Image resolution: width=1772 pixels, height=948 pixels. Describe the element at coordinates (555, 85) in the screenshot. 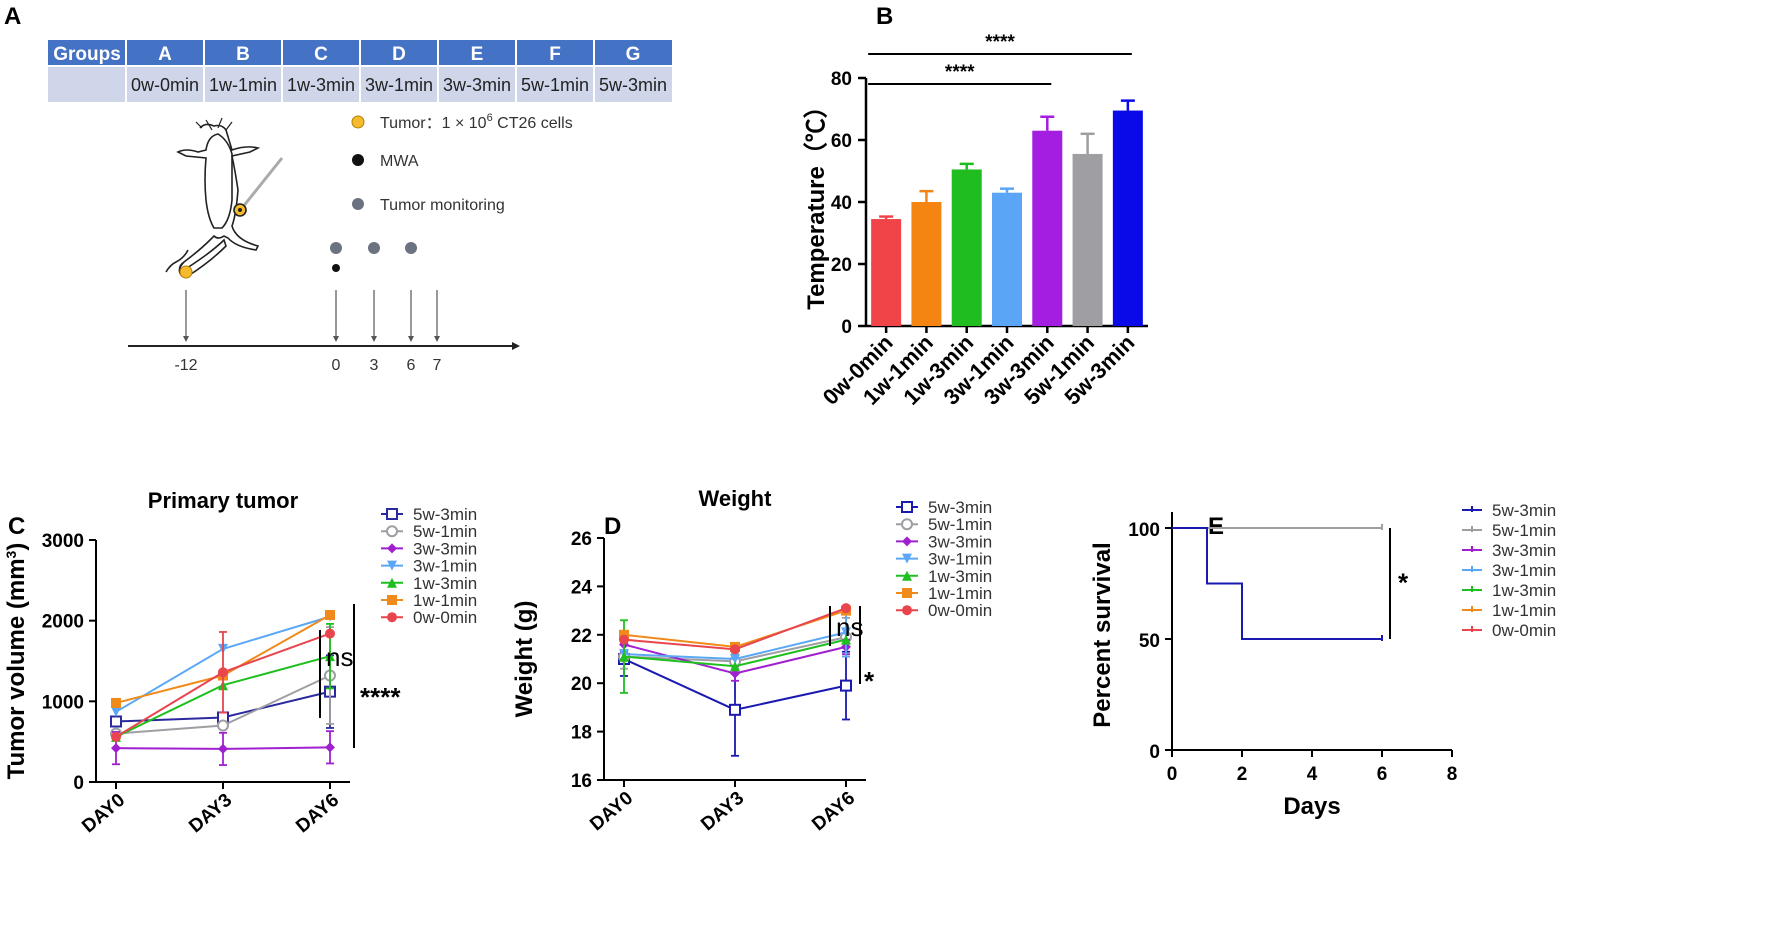

I see `table-cell-5w-1min: 5w-1min` at that location.